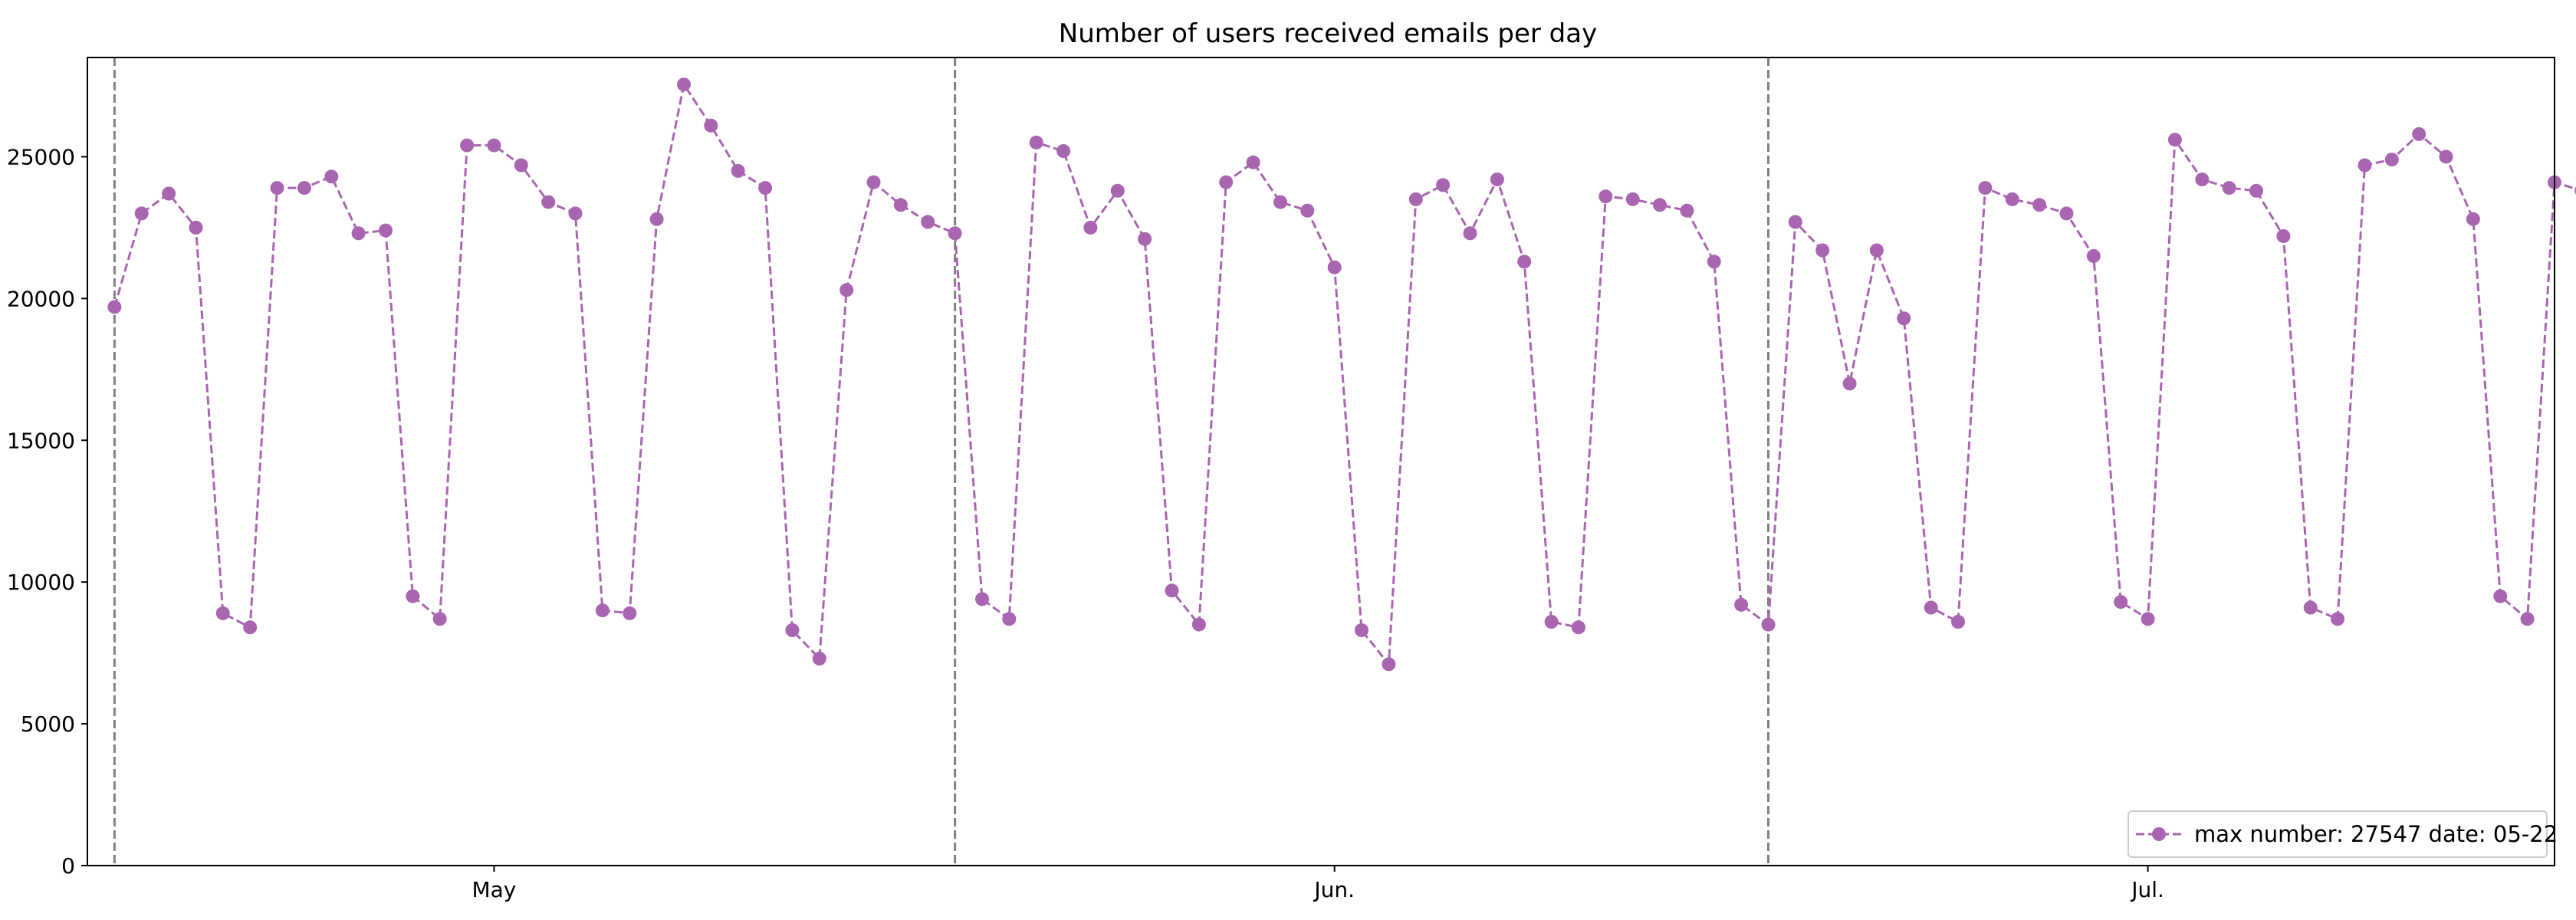  Describe the element at coordinates (47, 511) in the screenshot. I see `y-axis: 0 5000 10000 15000 20000 25000` at that location.